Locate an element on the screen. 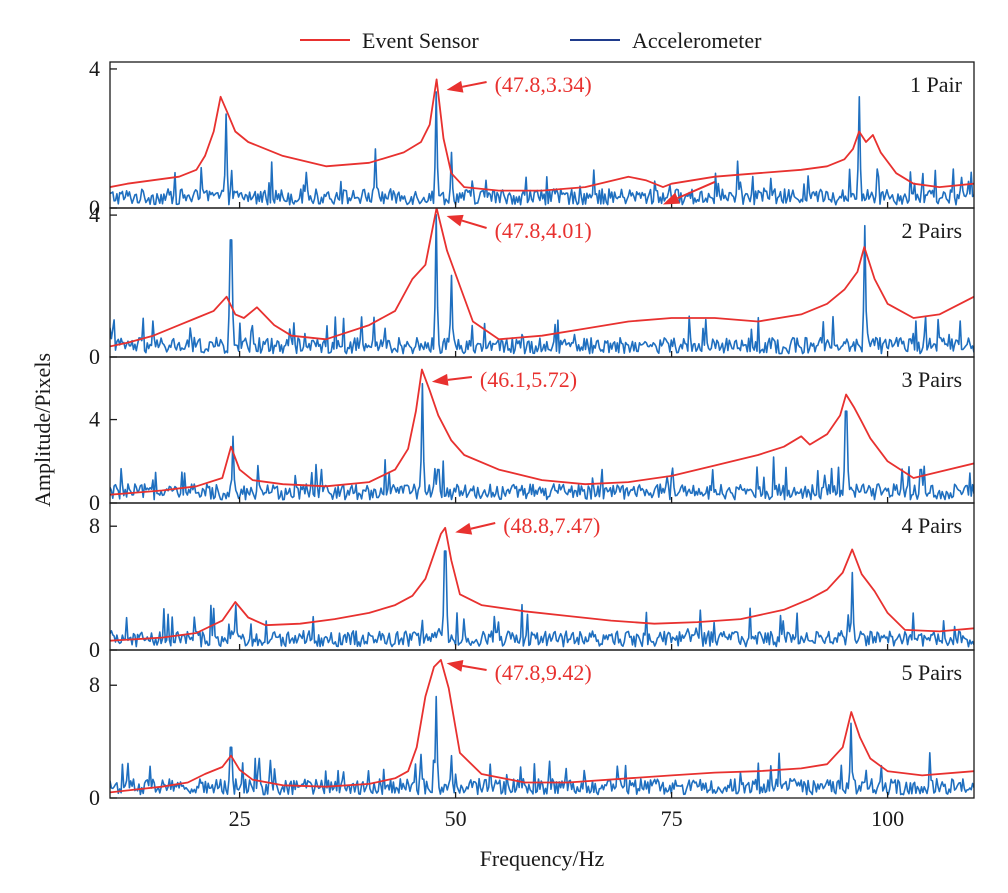 This screenshot has width=1008, height=893. series-accelerometer-1-pair is located at coordinates (542, 148).